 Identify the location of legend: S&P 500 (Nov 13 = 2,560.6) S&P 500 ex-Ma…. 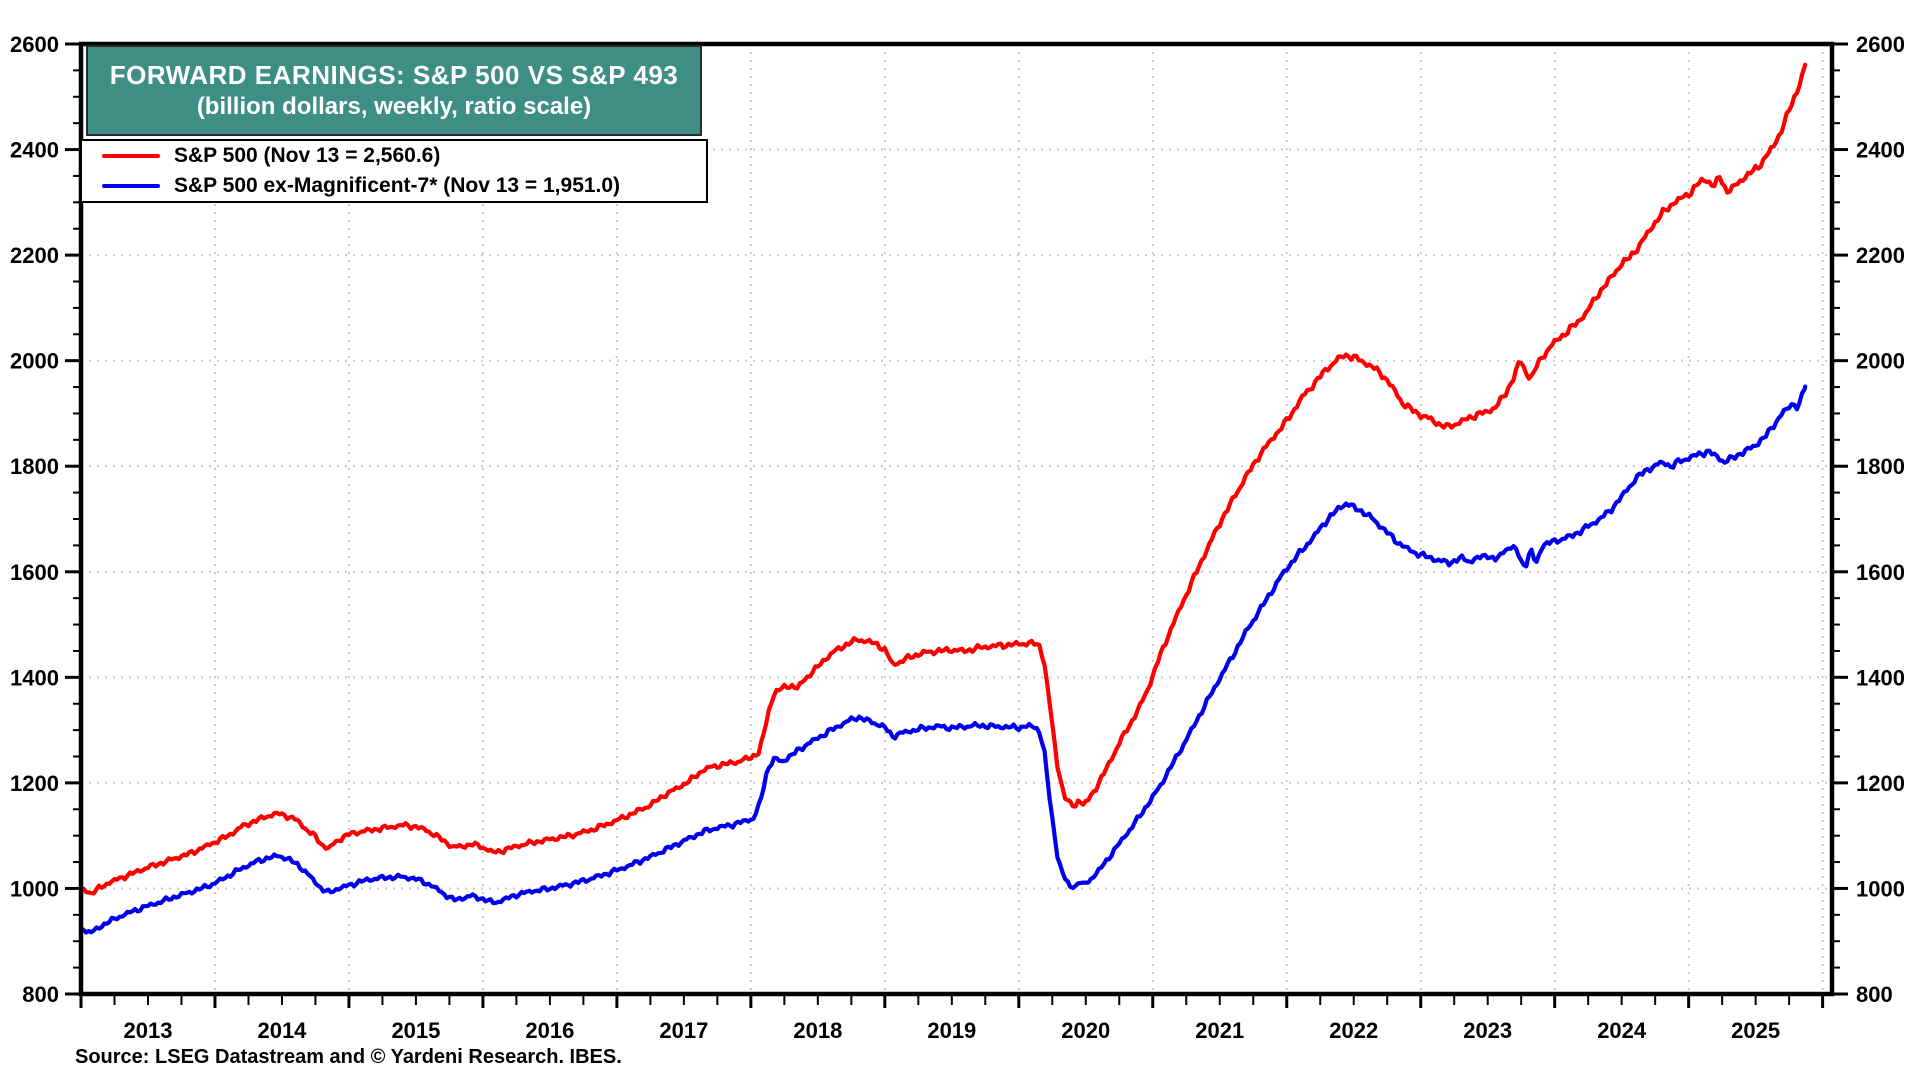
(394, 171).